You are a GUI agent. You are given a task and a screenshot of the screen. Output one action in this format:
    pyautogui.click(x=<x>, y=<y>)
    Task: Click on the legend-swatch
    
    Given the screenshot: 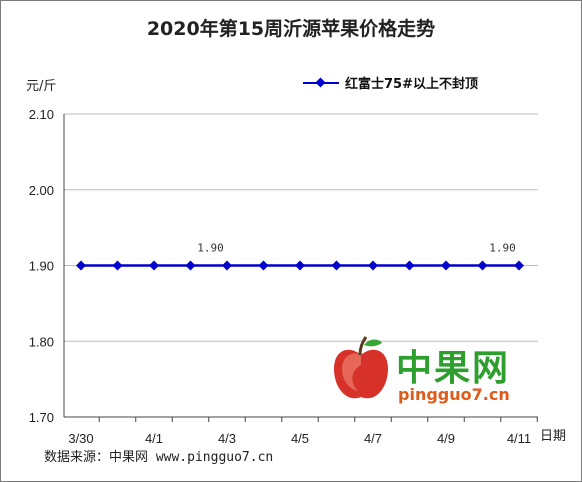 What is the action you would take?
    pyautogui.click(x=321, y=82)
    